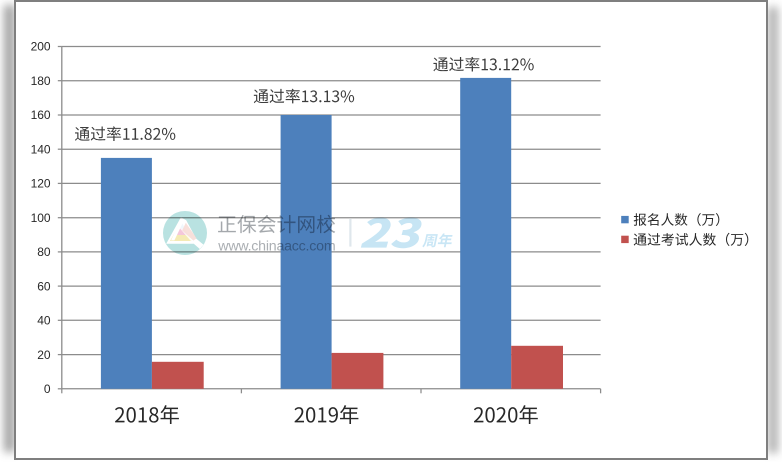  Describe the element at coordinates (41, 149) in the screenshot. I see `svg-text: 140` at that location.